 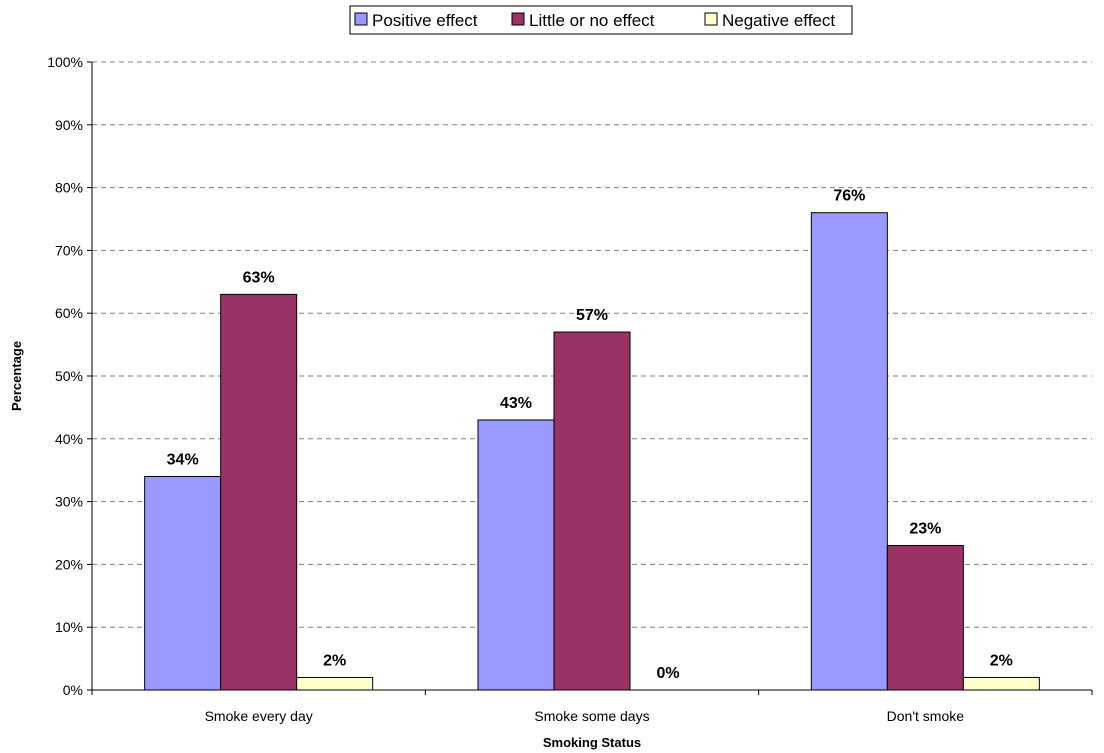 I want to click on y-tick-label: 10%, so click(x=69, y=627).